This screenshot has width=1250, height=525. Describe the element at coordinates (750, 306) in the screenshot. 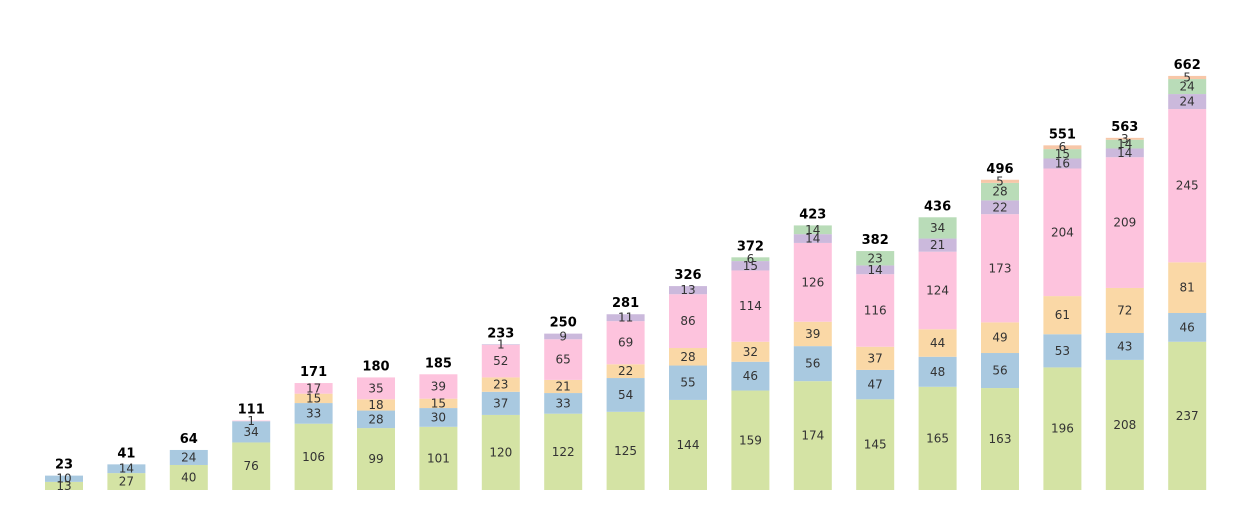

I see `segment-value-label: 114` at that location.